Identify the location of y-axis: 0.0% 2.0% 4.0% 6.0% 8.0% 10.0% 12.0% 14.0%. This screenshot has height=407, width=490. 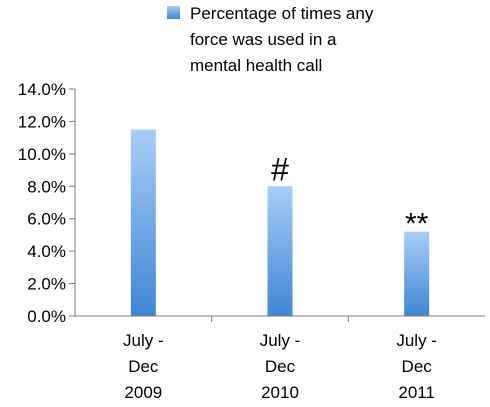
(47, 203).